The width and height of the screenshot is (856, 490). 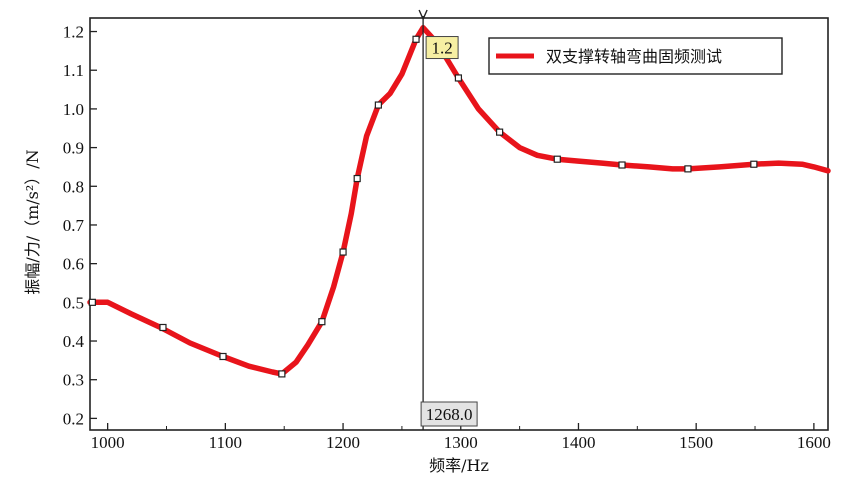 What do you see at coordinates (343, 442) in the screenshot?
I see `x-tick-label: 1200` at bounding box center [343, 442].